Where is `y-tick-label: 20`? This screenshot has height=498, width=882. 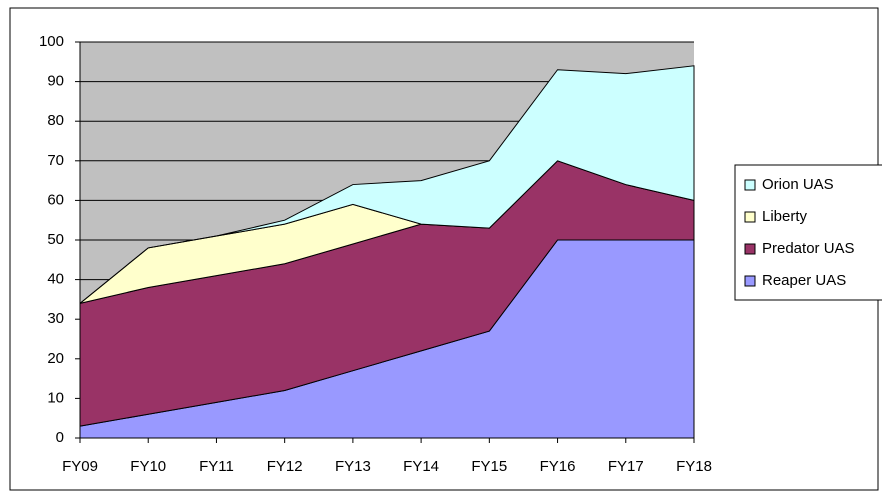 y-tick-label: 20 is located at coordinates (55, 358).